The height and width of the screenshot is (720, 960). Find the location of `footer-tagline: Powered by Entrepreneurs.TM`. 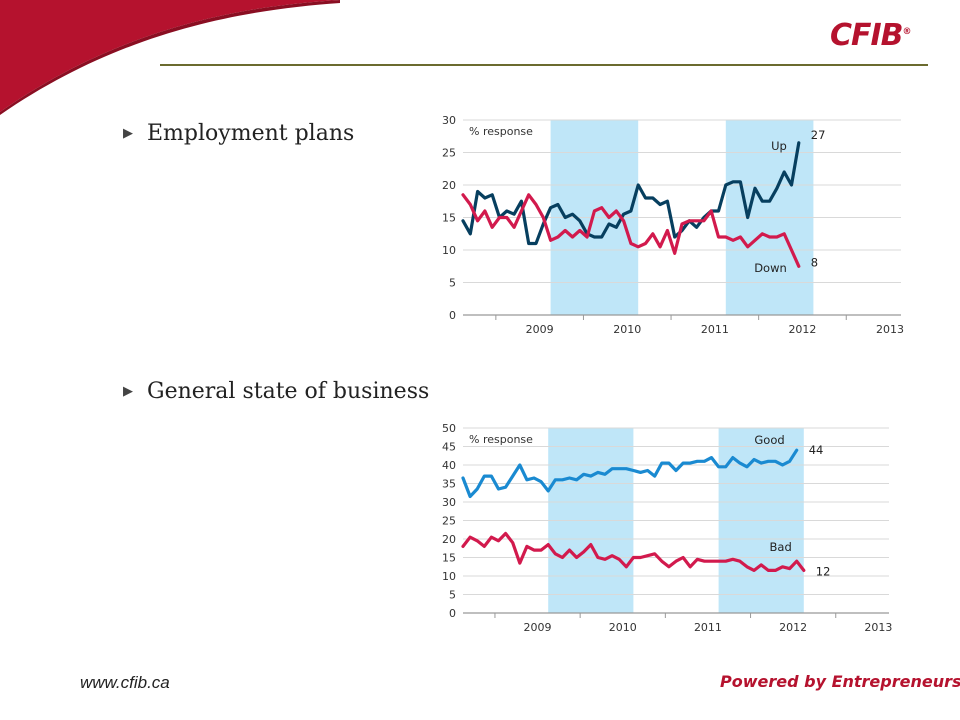

footer-tagline: Powered by Entrepreneurs.TM is located at coordinates (840, 681).